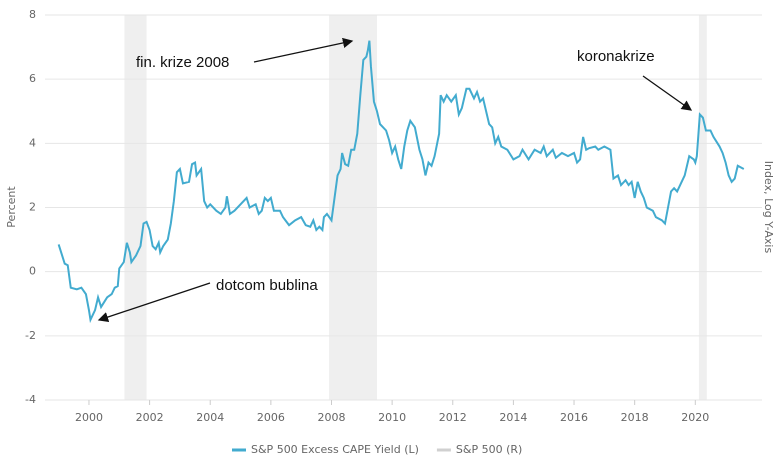  I want to click on x-tick-label: 2006, so click(271, 417).